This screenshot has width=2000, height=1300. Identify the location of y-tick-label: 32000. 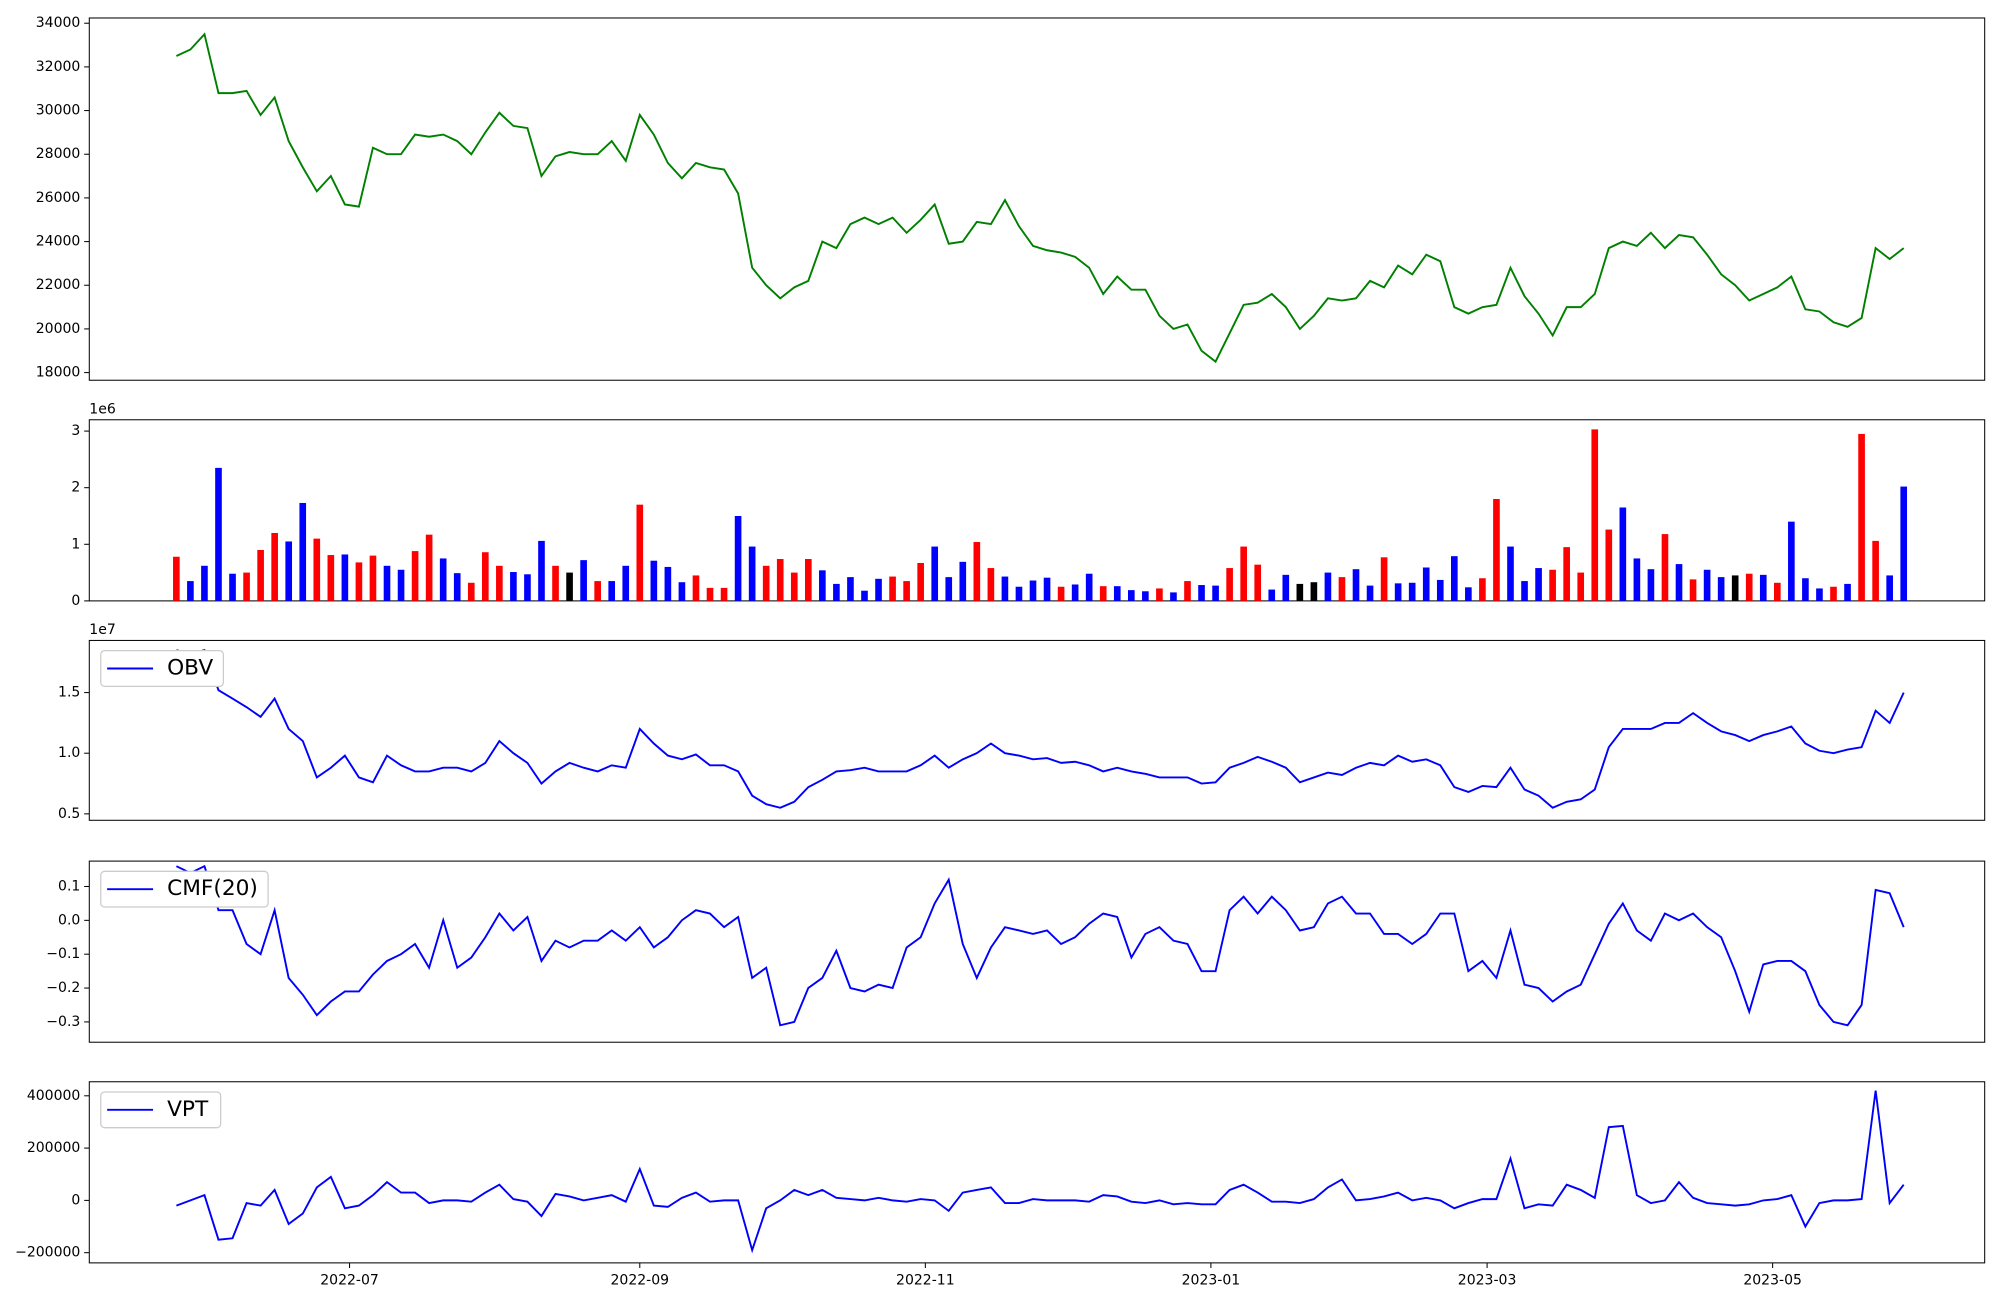
(58, 67).